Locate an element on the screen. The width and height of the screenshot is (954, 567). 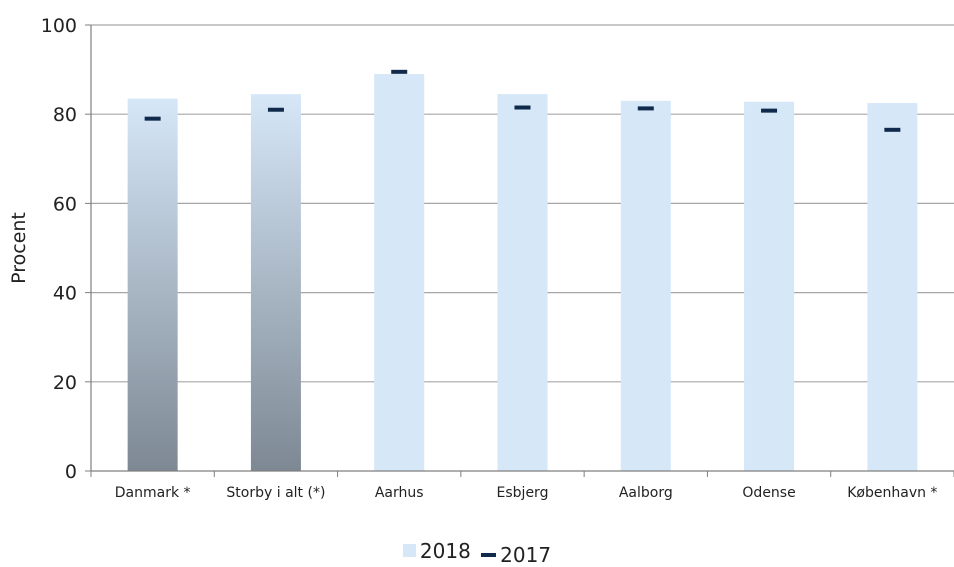
x-tick-label: Danmark * is located at coordinates (153, 493).